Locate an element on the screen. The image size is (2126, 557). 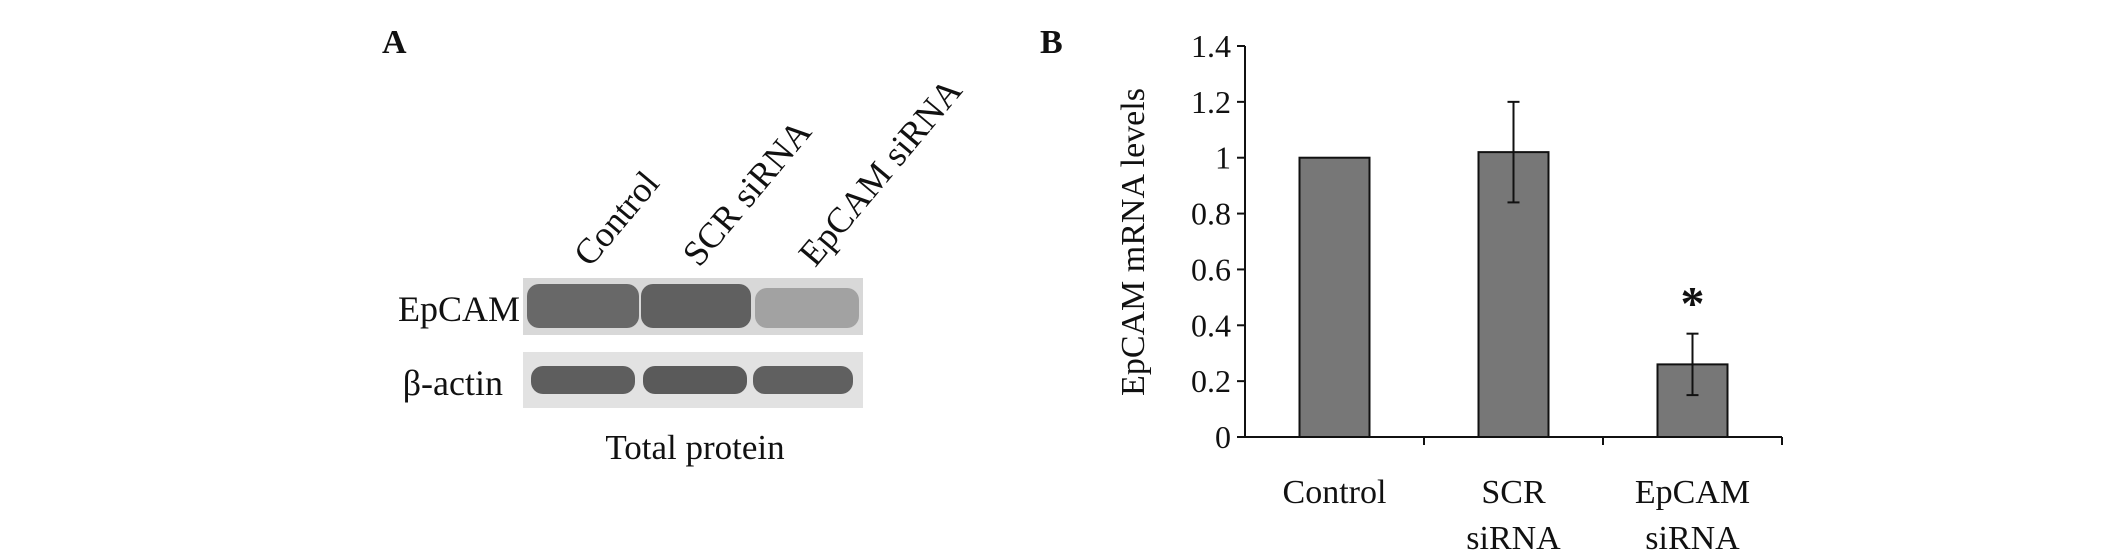
blot-strip-epcam is located at coordinates (693, 306).